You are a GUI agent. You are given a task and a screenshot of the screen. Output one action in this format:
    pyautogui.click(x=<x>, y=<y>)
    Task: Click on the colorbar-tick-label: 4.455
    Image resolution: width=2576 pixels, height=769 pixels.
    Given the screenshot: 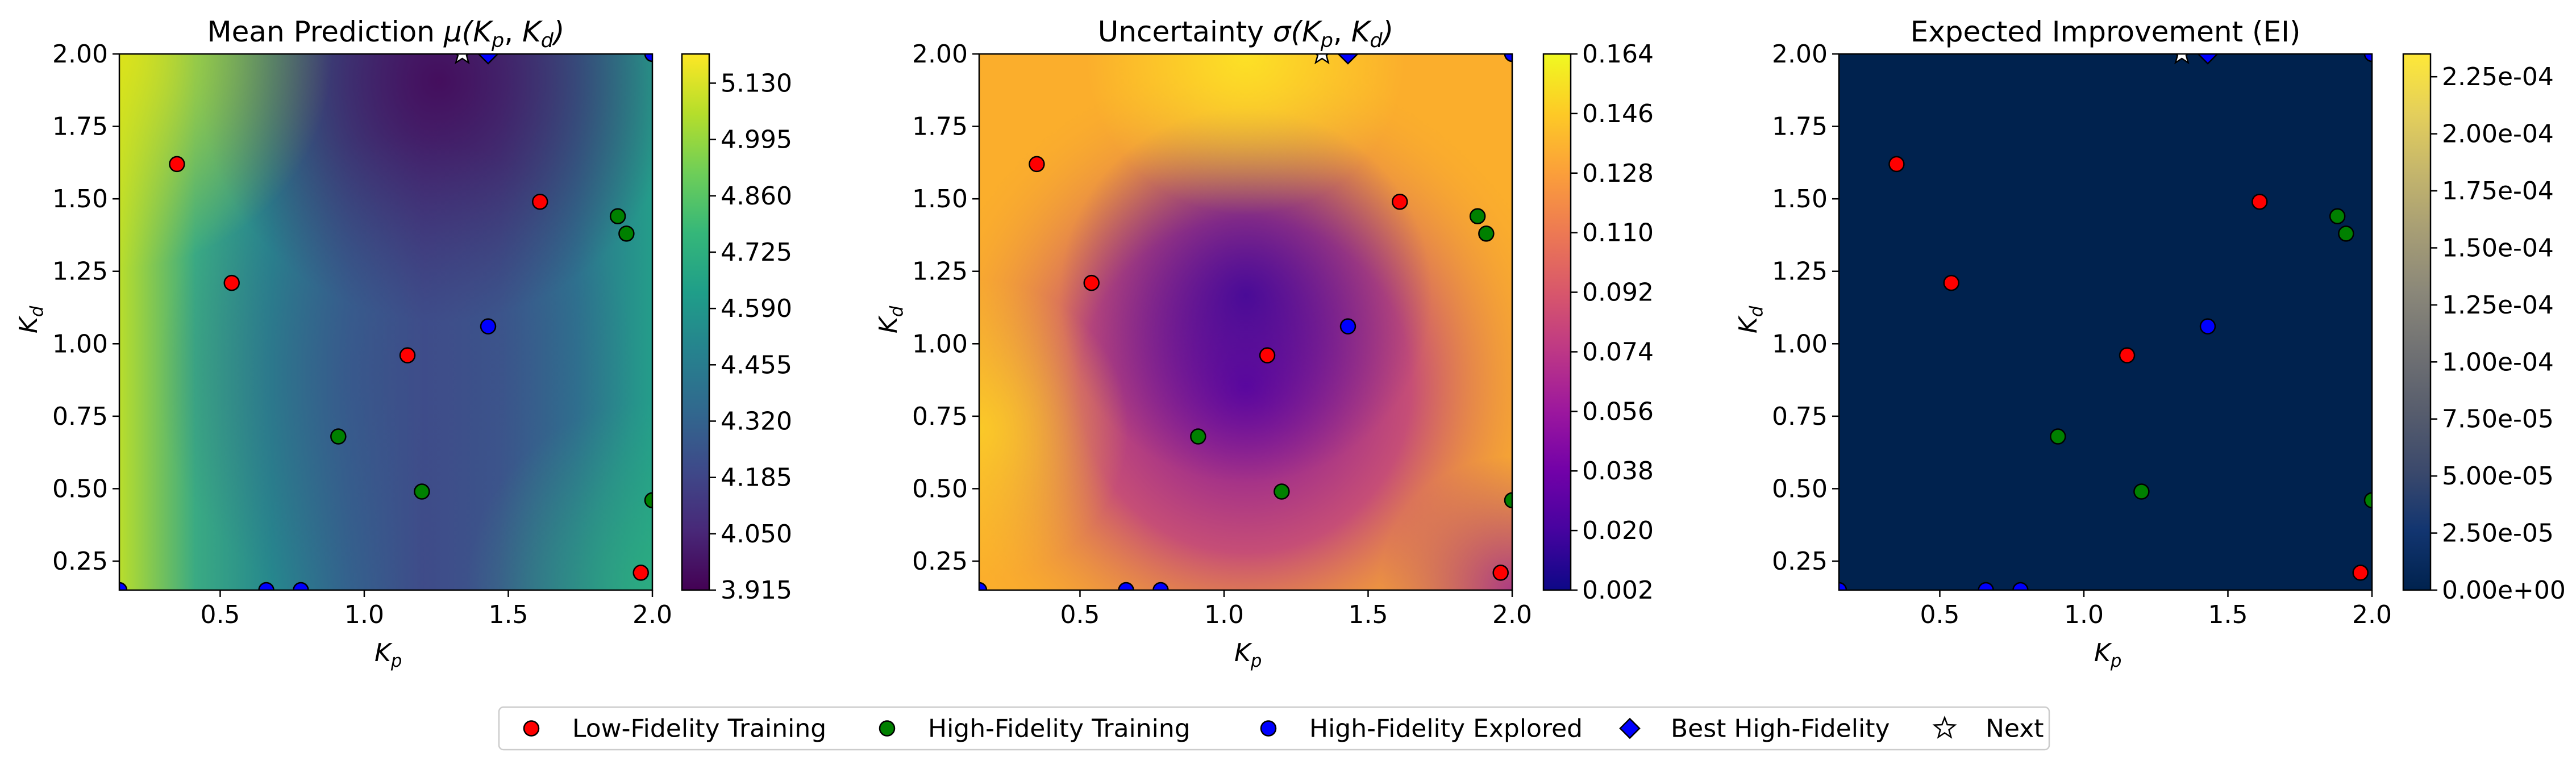 What is the action you would take?
    pyautogui.click(x=756, y=364)
    